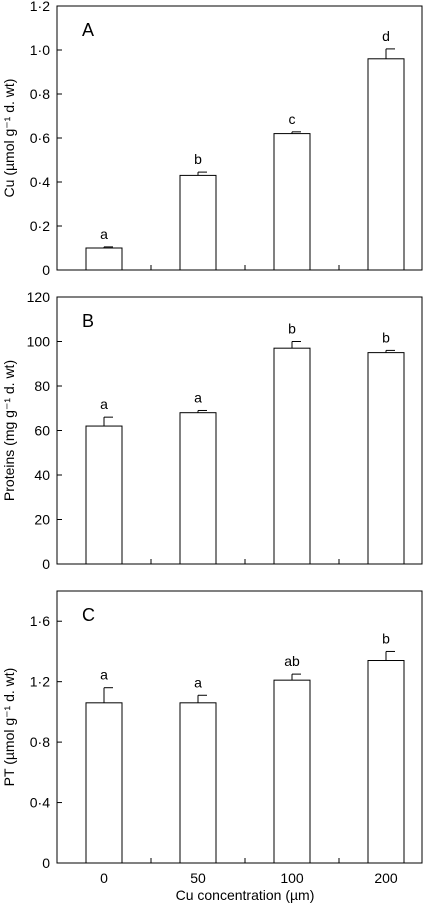 Image resolution: width=433 pixels, height=908 pixels. I want to click on x-category-label: 0, so click(104, 878).